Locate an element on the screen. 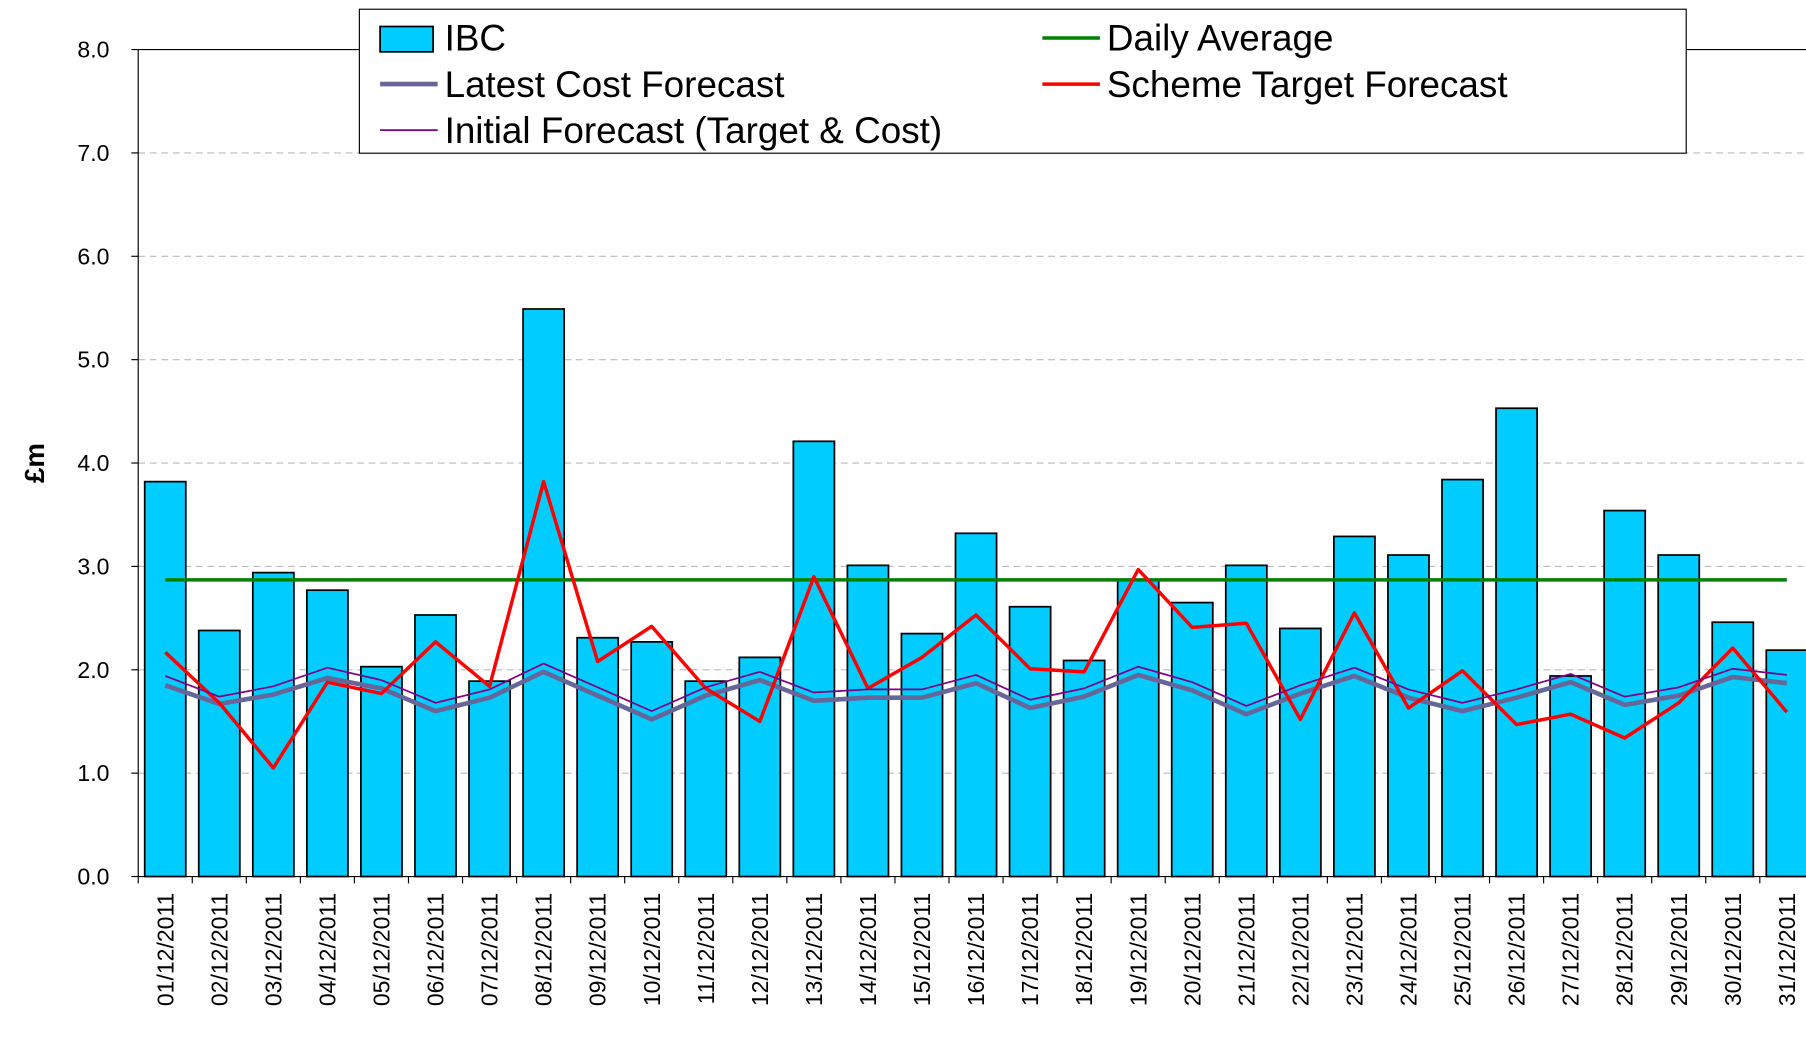 This screenshot has width=1806, height=1047. y-axis-label: £m is located at coordinates (34, 463).